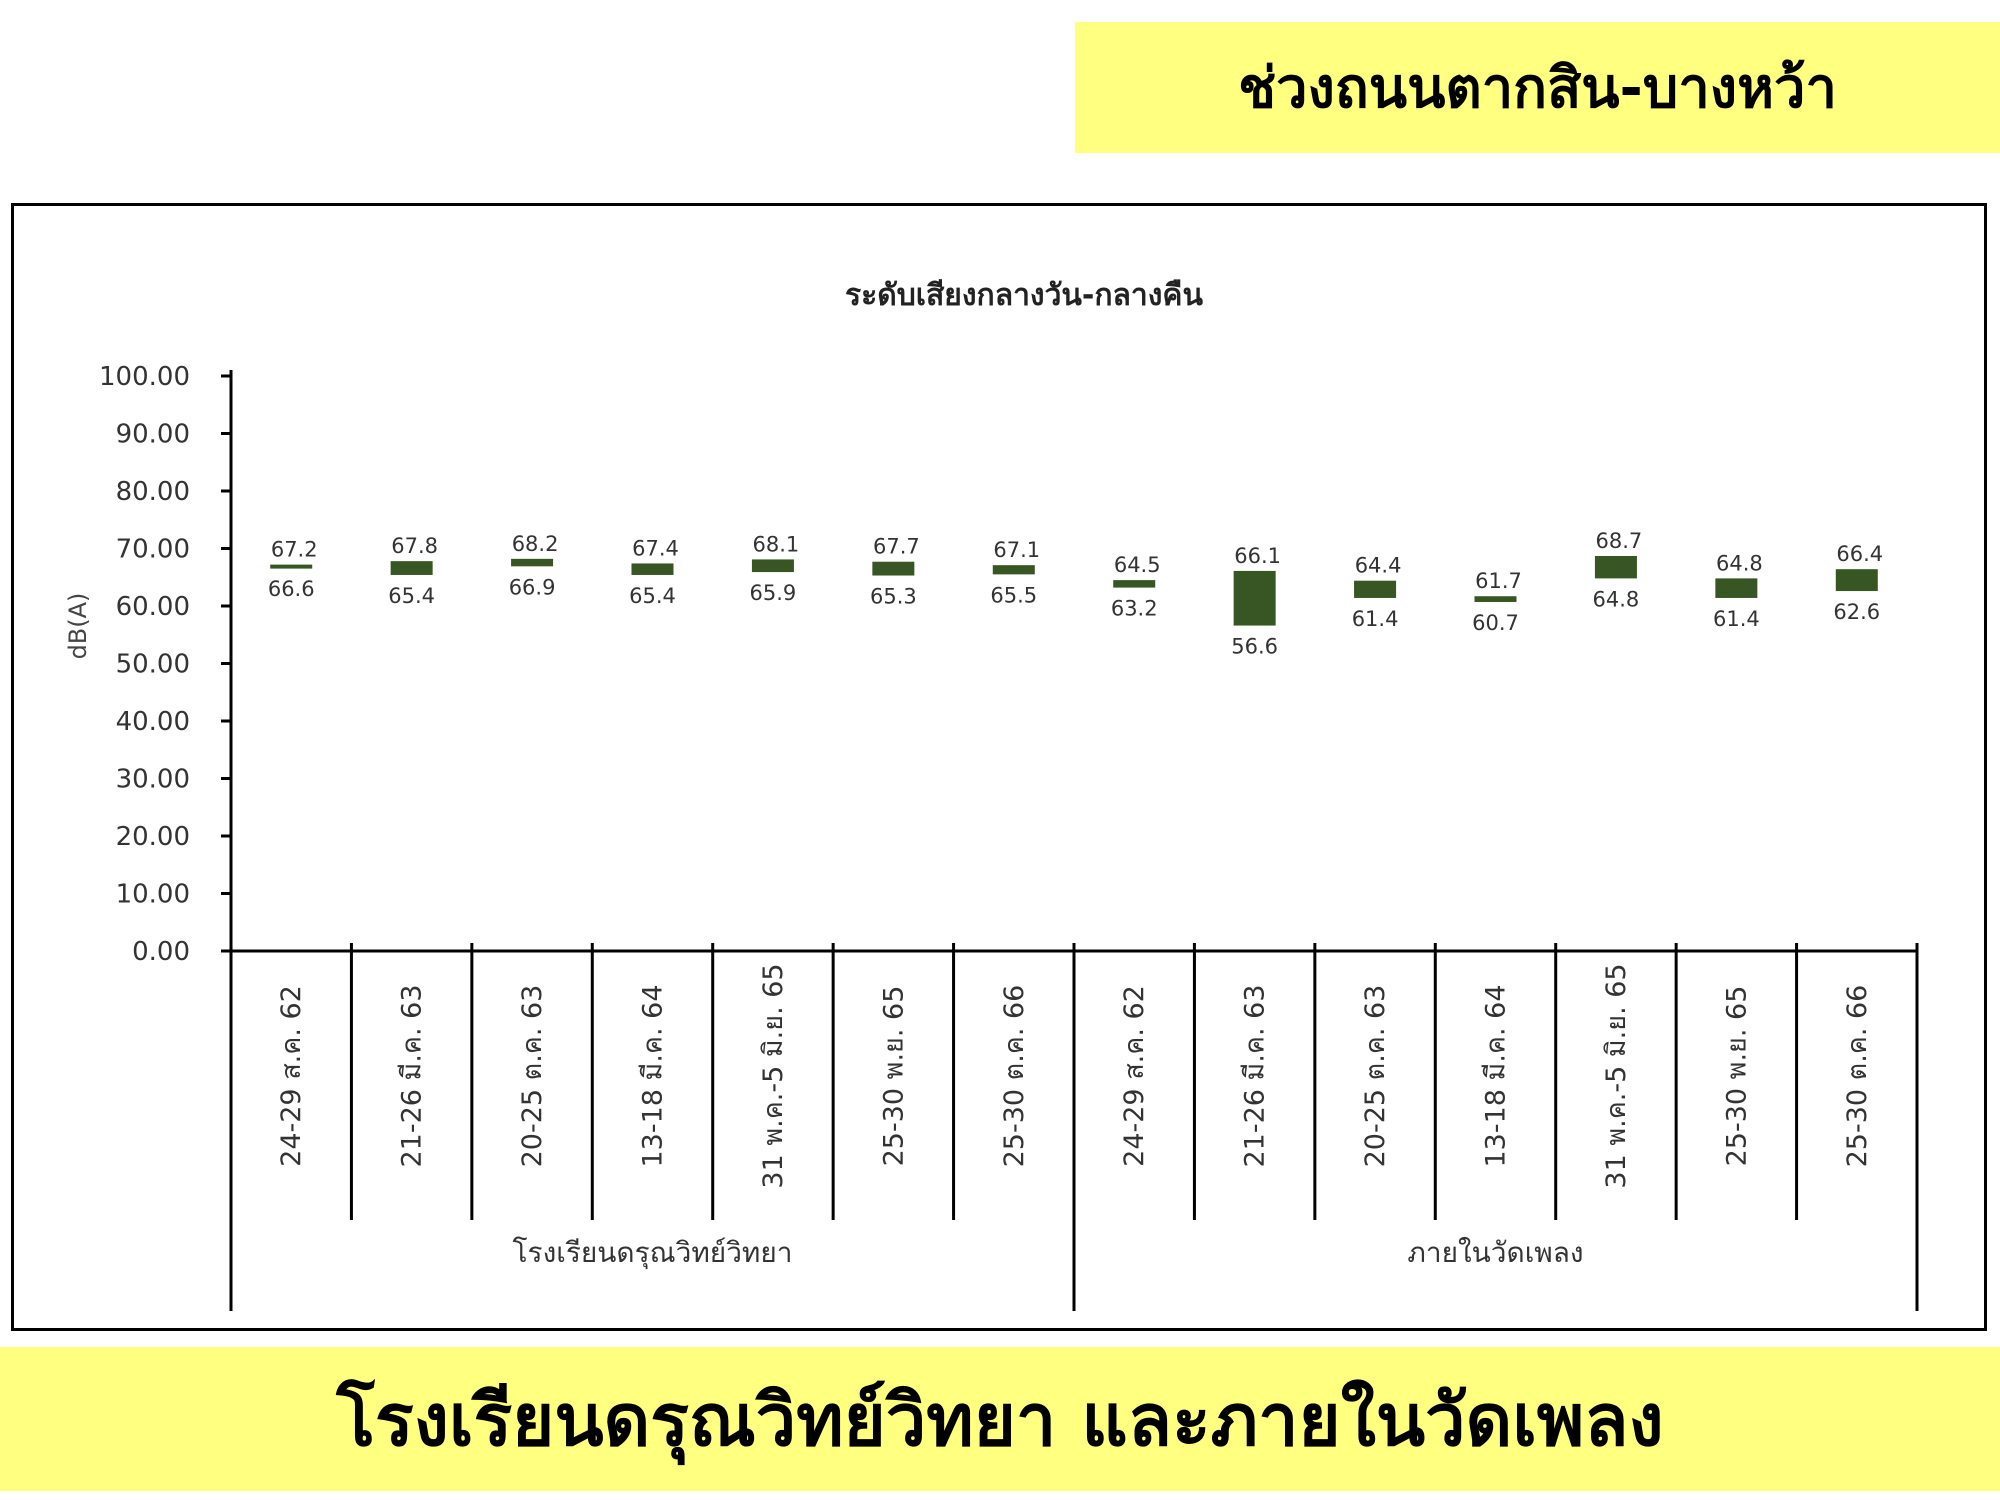 The image size is (2000, 1500). What do you see at coordinates (1254, 647) in the screenshot?
I see `low-value-label: 56.6` at bounding box center [1254, 647].